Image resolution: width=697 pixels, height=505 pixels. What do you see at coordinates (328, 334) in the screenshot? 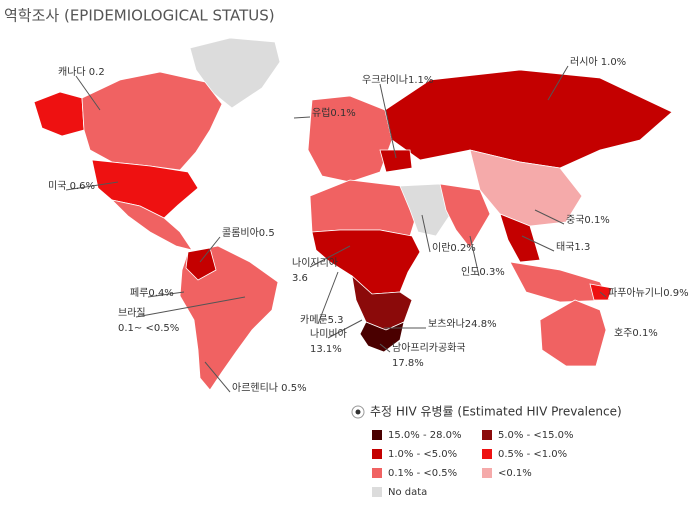
I see `country-label: 나미비아` at bounding box center [328, 334].